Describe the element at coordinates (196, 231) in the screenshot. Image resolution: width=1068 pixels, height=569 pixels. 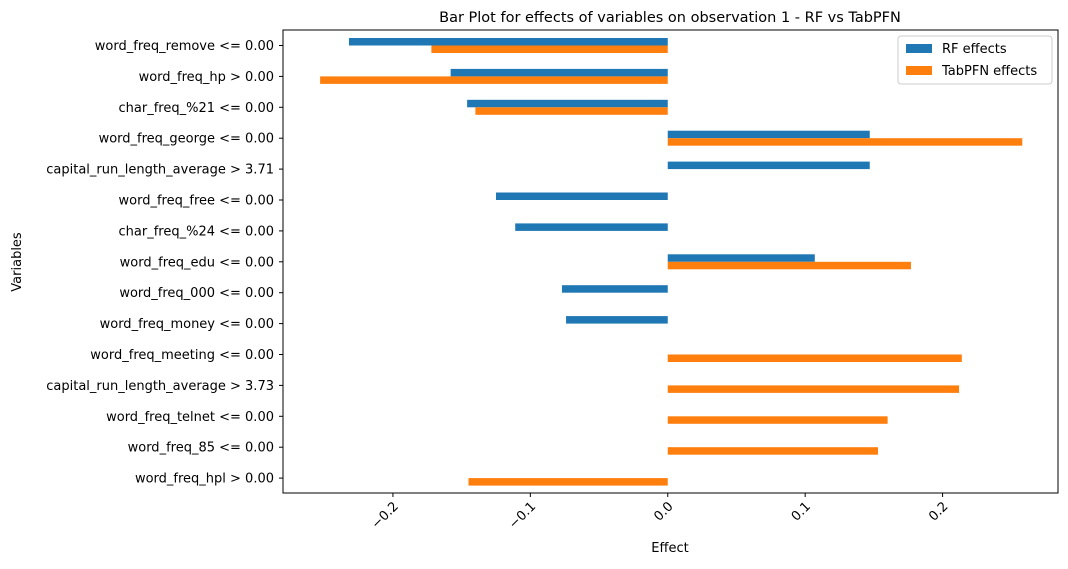
I see `y-tick-label: char_freq_%24 <= 0.00` at that location.